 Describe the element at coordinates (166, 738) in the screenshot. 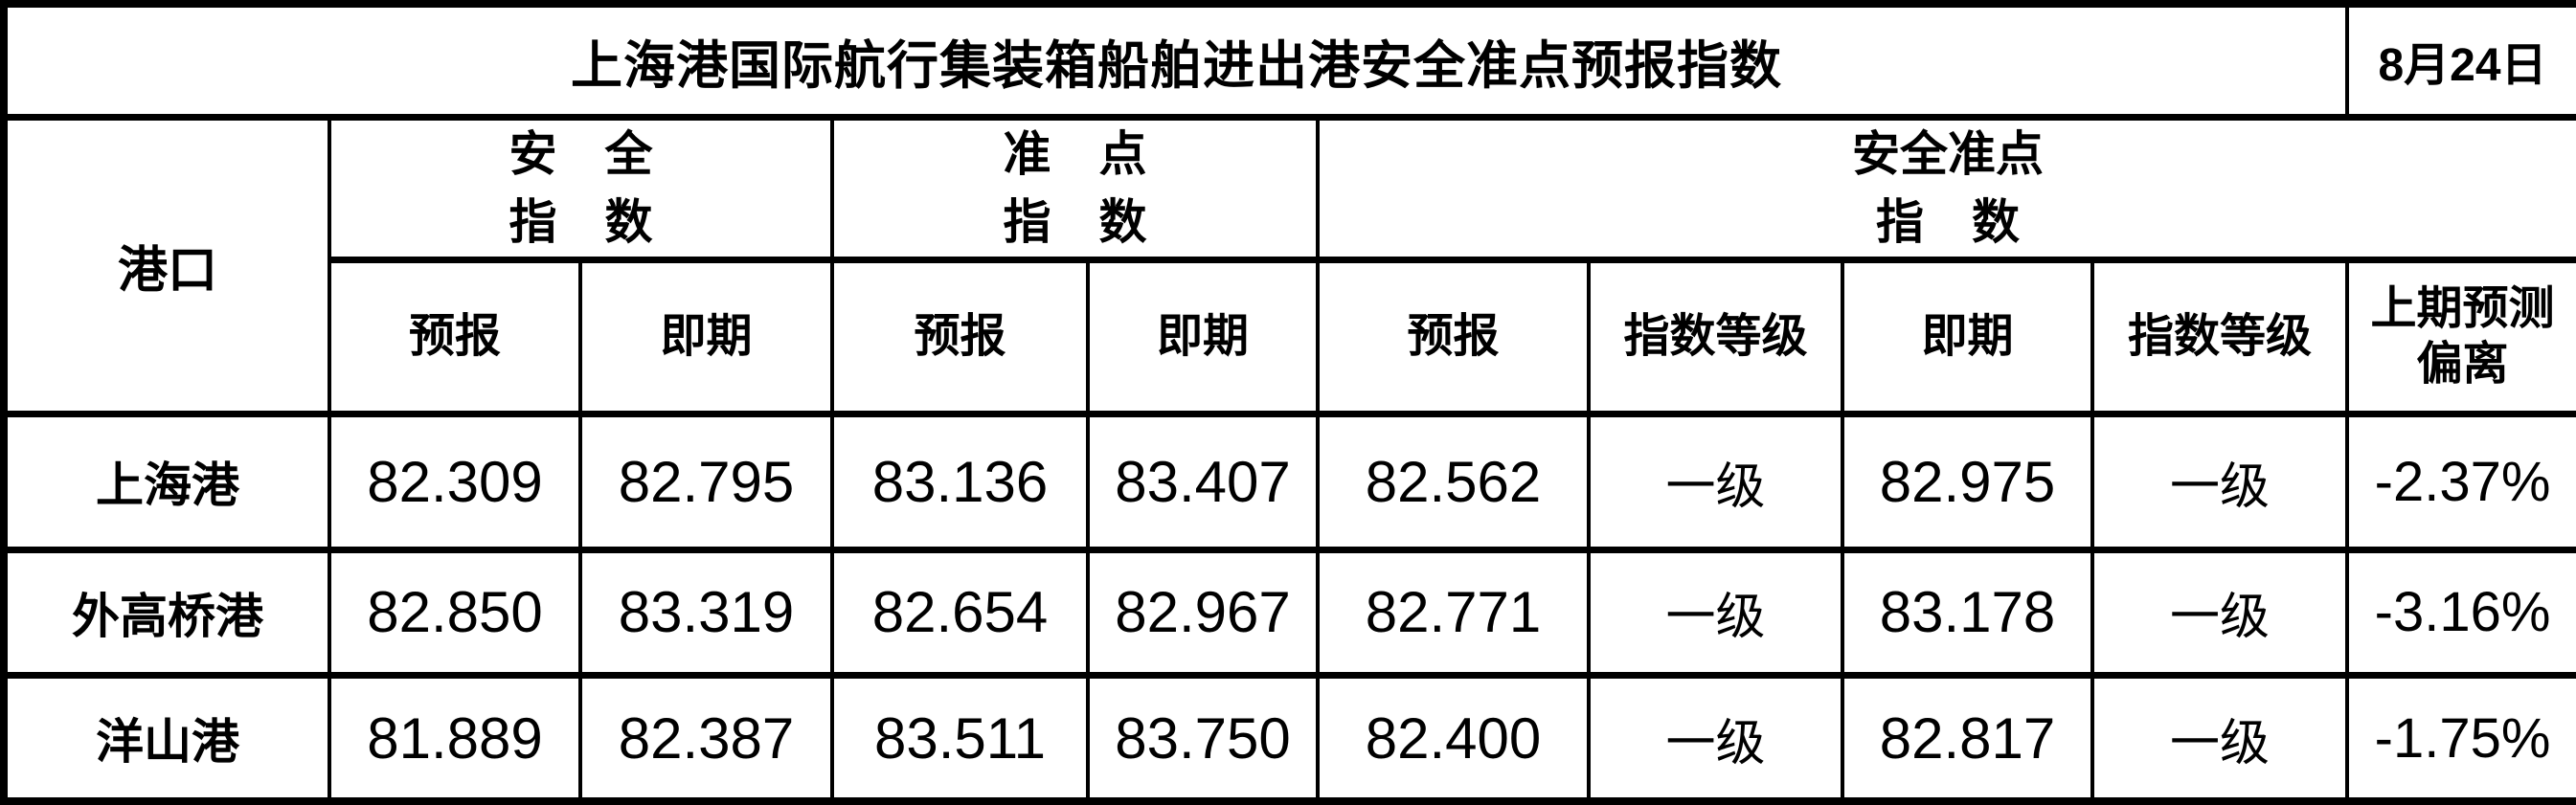

I see `port-name-cell: 洋山港` at that location.